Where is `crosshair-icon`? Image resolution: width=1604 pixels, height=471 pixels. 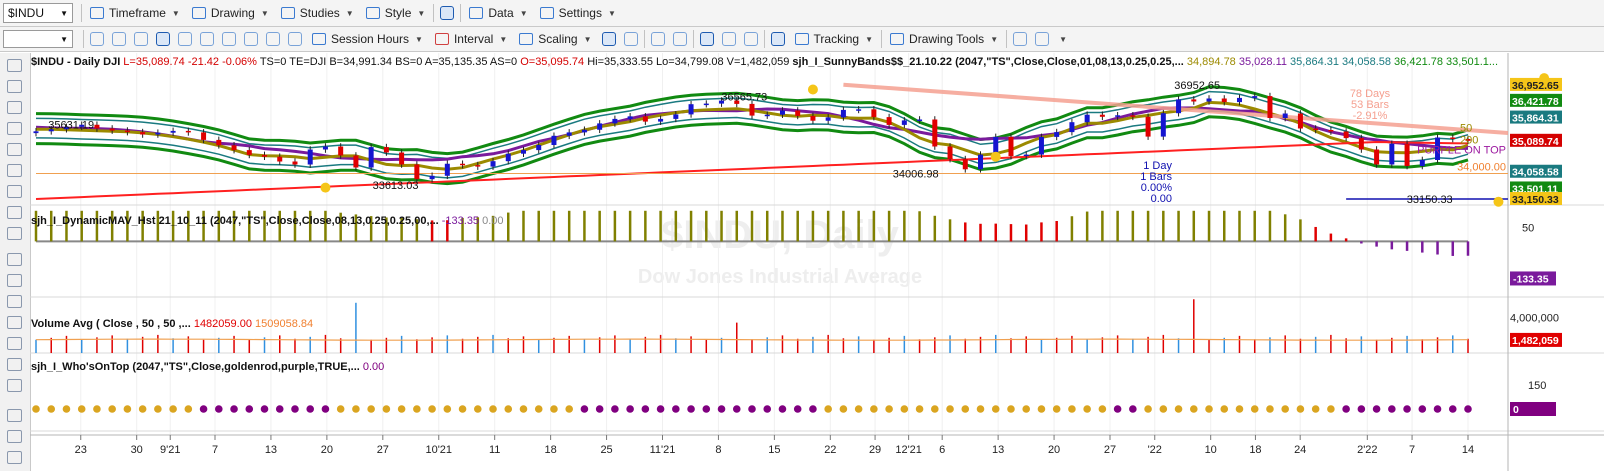 crosshair-icon is located at coordinates (14, 86).